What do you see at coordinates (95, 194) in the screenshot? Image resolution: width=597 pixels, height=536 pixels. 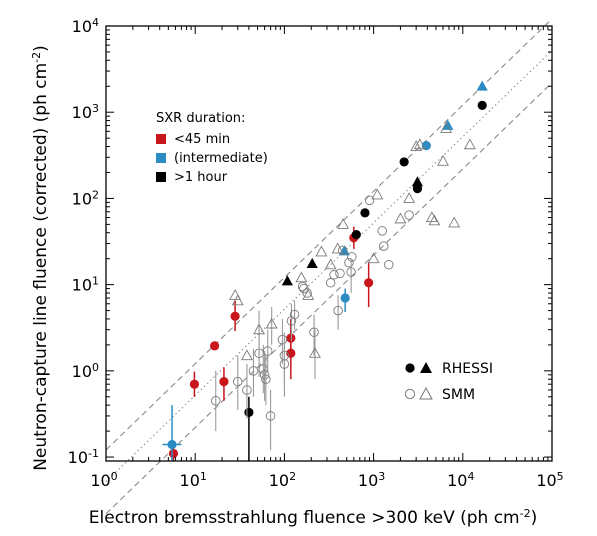 I see `y-tick-exponent: 2` at bounding box center [95, 194].